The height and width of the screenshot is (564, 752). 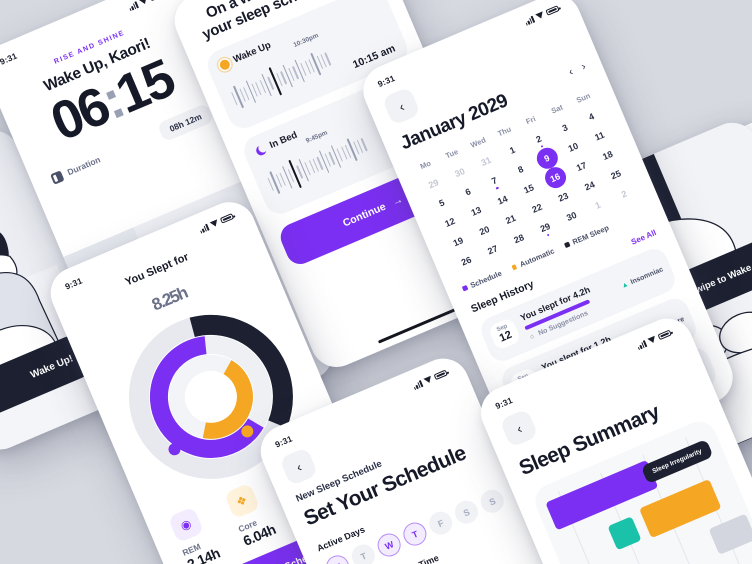 What do you see at coordinates (83, 166) in the screenshot?
I see `duration-label: Duration` at bounding box center [83, 166].